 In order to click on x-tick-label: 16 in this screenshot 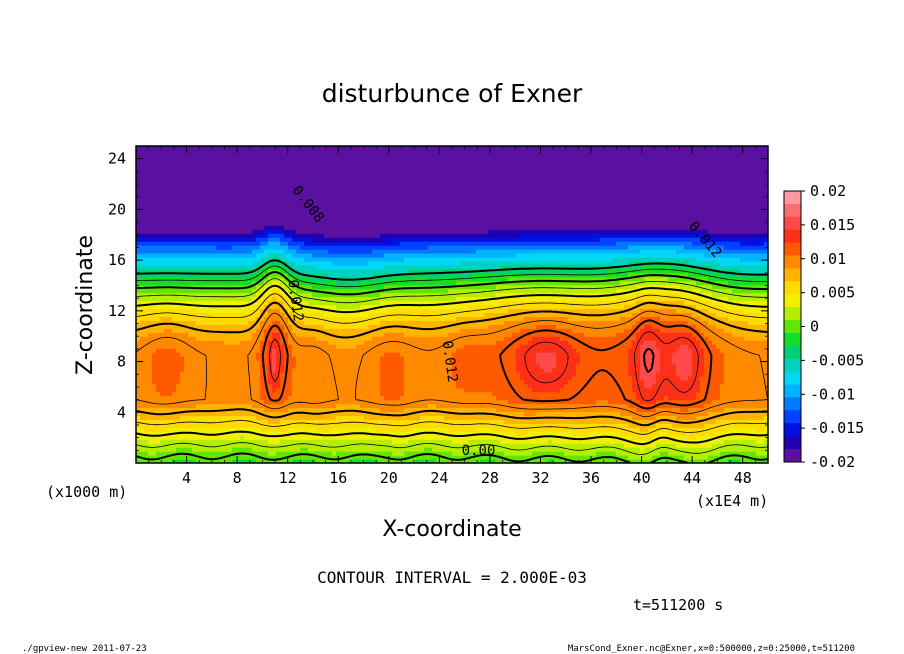, I will do `click(338, 478)`.